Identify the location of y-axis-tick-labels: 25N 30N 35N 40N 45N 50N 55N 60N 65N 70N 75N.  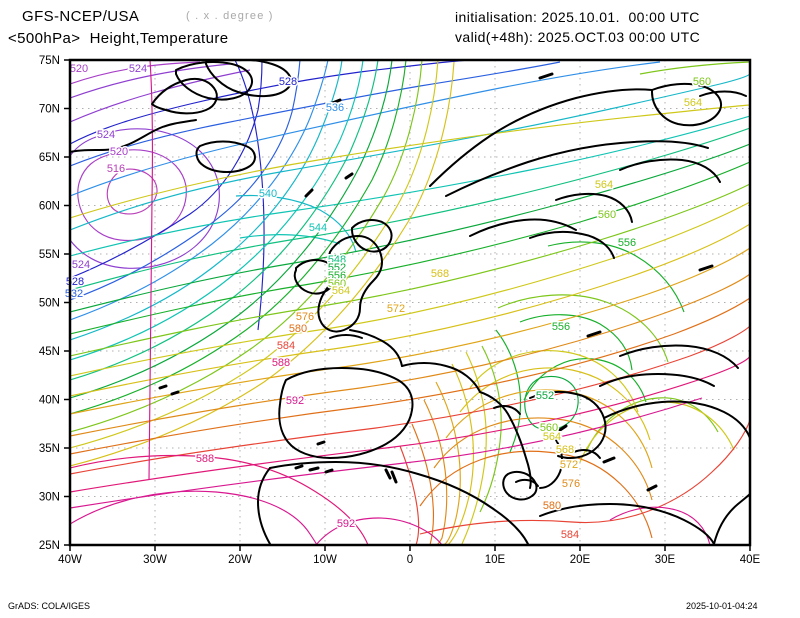
(49, 303).